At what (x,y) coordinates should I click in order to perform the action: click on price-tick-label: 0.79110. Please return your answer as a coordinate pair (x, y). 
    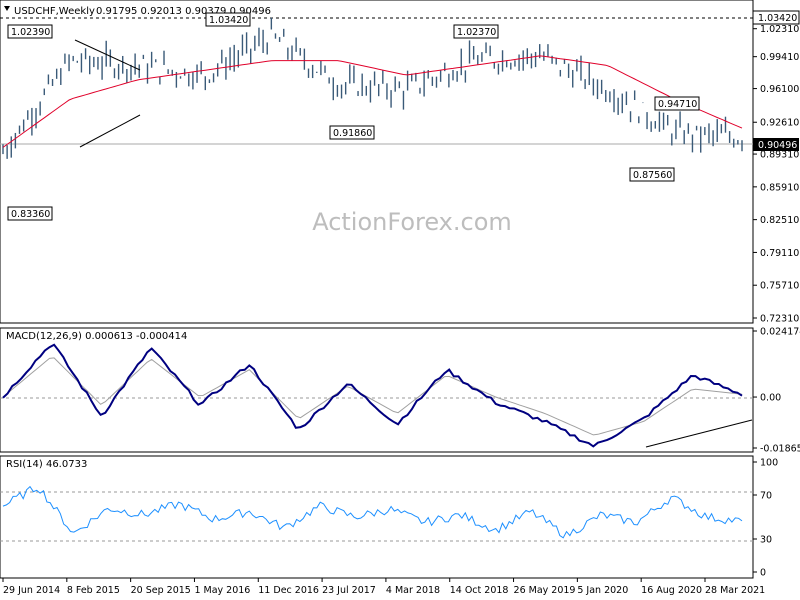
    Looking at the image, I should click on (779, 253).